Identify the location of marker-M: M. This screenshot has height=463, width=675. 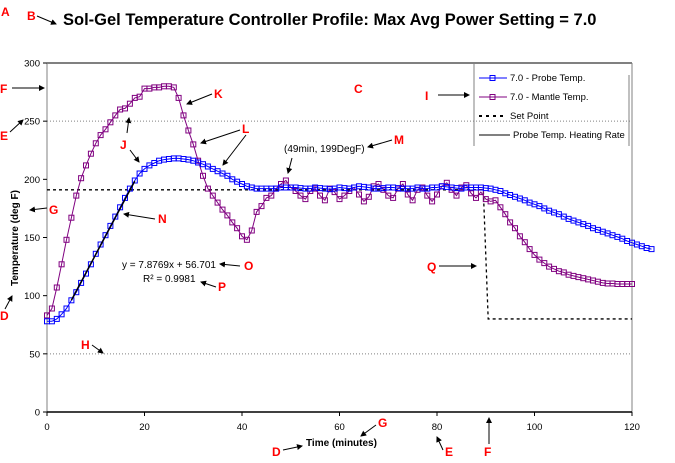
(399, 140).